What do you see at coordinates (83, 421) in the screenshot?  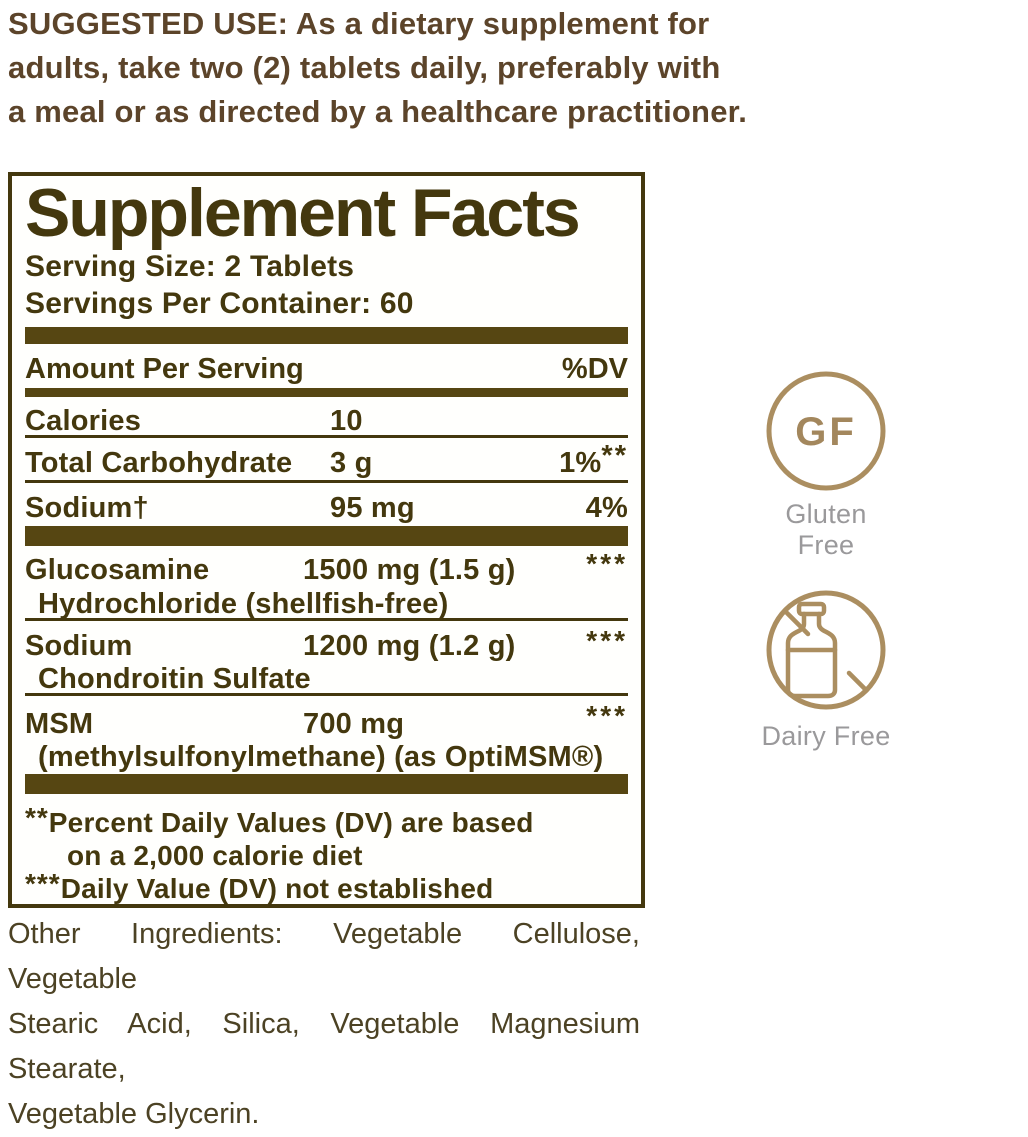 I see `nutrient-name: Calories` at bounding box center [83, 421].